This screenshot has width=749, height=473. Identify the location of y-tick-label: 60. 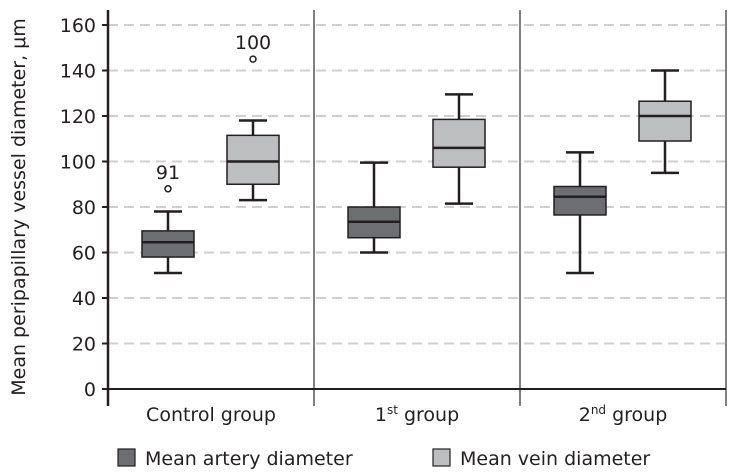
(84, 254).